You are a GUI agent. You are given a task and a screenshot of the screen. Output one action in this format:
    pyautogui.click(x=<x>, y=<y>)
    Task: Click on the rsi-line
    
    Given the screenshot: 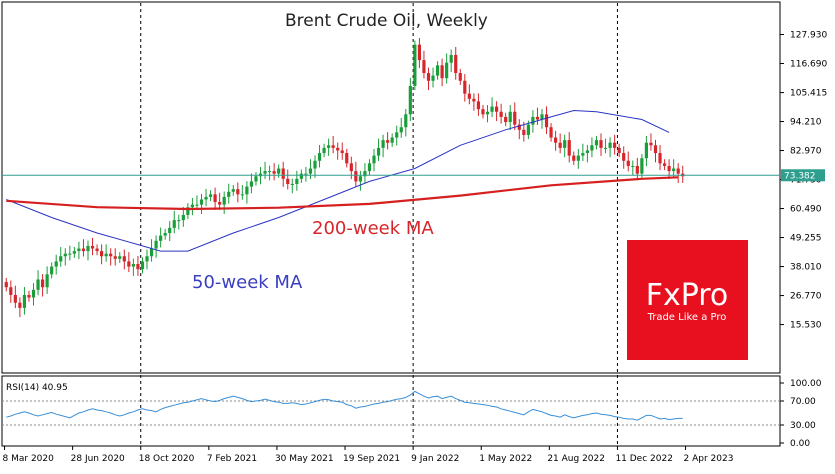 What is the action you would take?
    pyautogui.click(x=344, y=405)
    